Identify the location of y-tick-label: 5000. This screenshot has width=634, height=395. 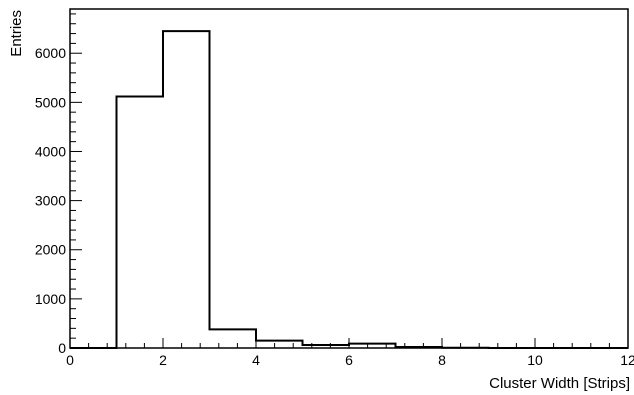
(50, 102).